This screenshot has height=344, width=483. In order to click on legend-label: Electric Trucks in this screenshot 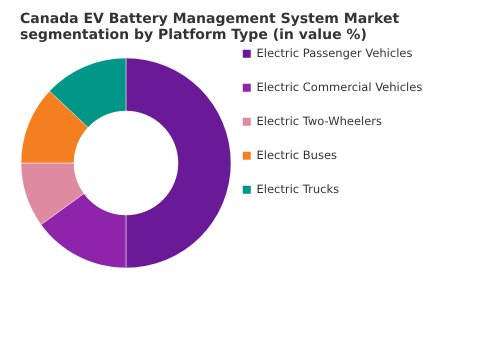, I will do `click(298, 189)`.